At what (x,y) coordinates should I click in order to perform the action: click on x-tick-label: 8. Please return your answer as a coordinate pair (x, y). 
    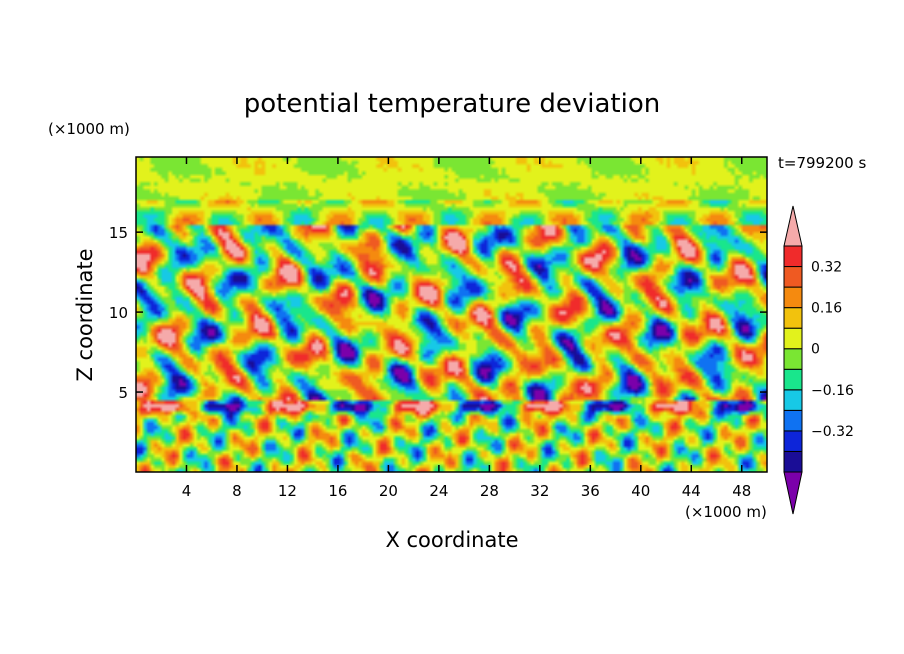
    Looking at the image, I should click on (237, 491).